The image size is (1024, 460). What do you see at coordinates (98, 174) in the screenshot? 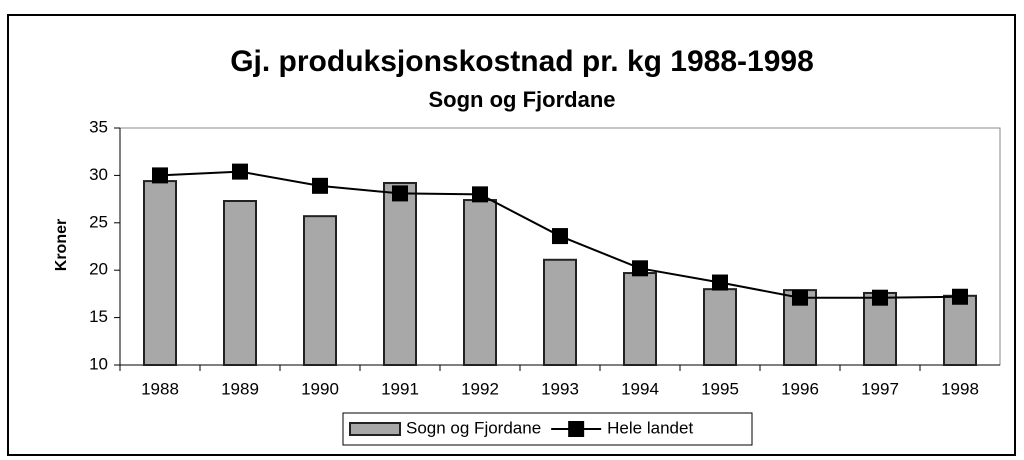
I see `y-tick-label: 30` at bounding box center [98, 174].